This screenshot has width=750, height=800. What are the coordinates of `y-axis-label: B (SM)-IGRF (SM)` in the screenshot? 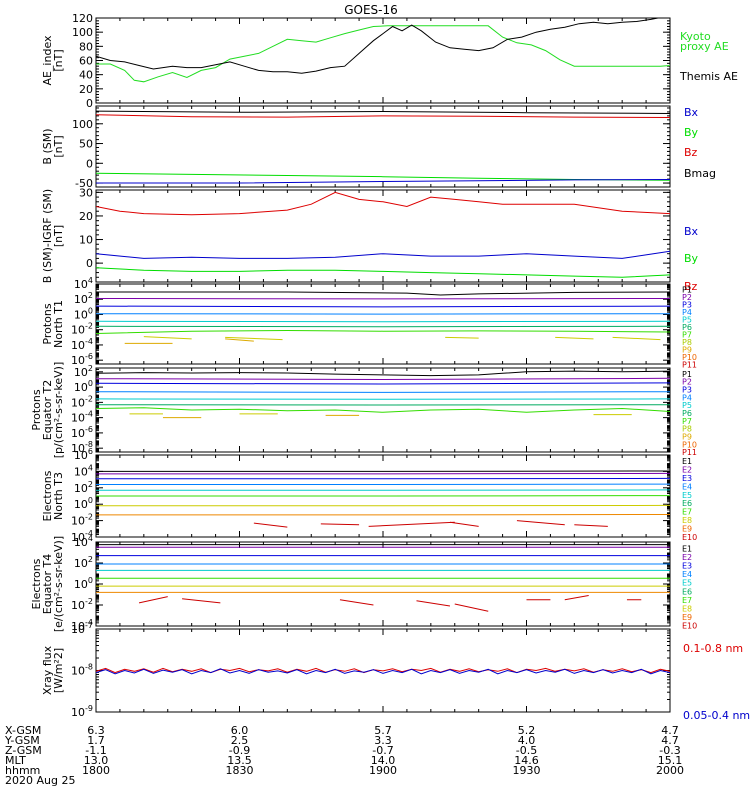 It's located at (47, 236).